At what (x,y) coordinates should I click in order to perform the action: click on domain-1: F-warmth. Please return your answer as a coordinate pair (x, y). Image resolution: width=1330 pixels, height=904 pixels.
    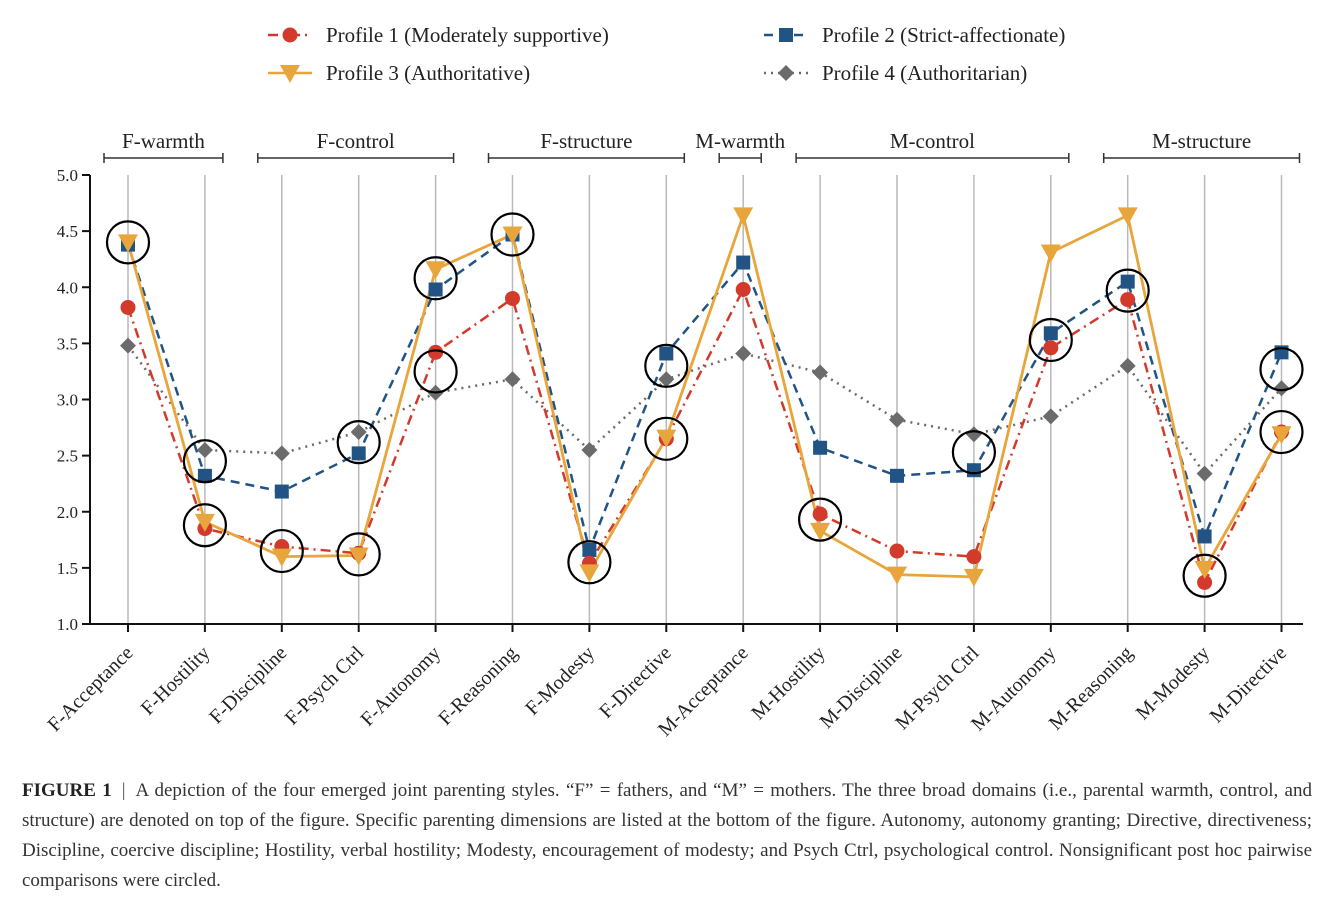
    Looking at the image, I should click on (163, 146).